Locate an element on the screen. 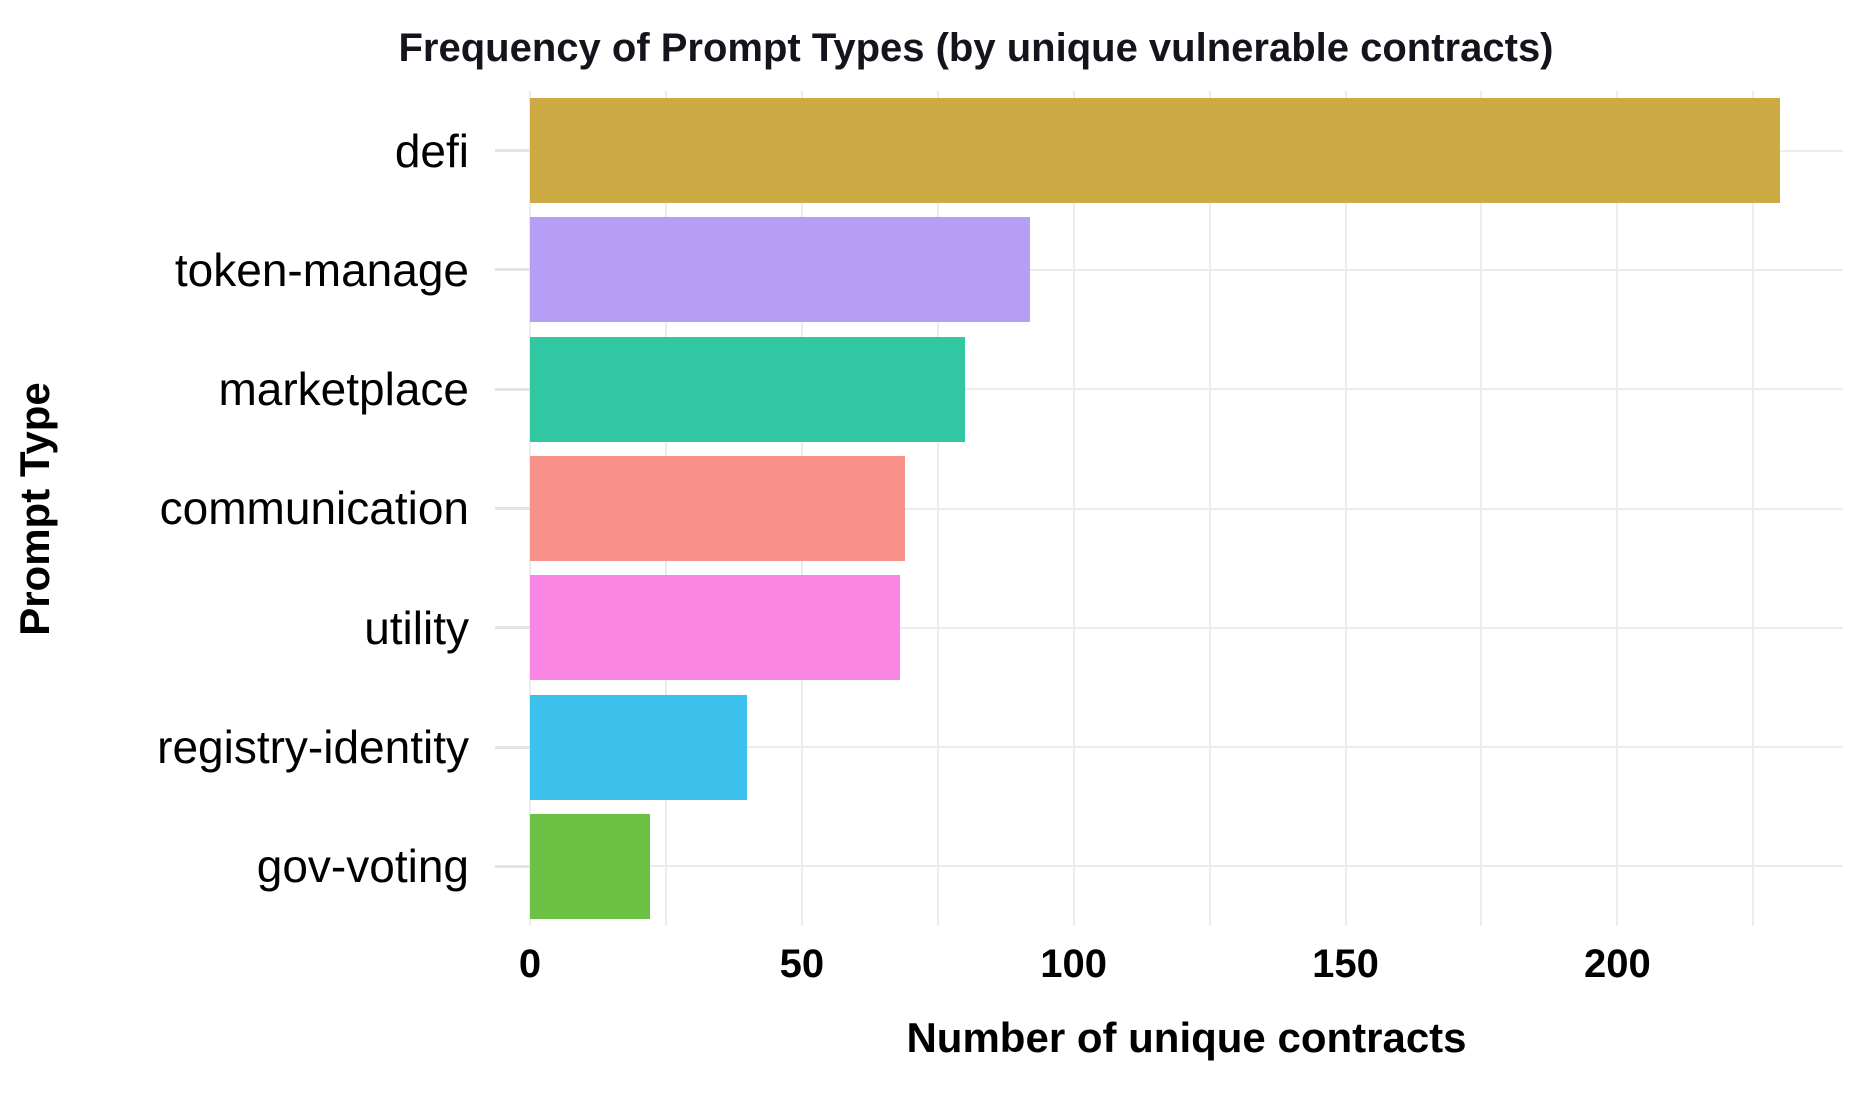  x-axis-title: Number of unique contracts is located at coordinates (1186, 1037).